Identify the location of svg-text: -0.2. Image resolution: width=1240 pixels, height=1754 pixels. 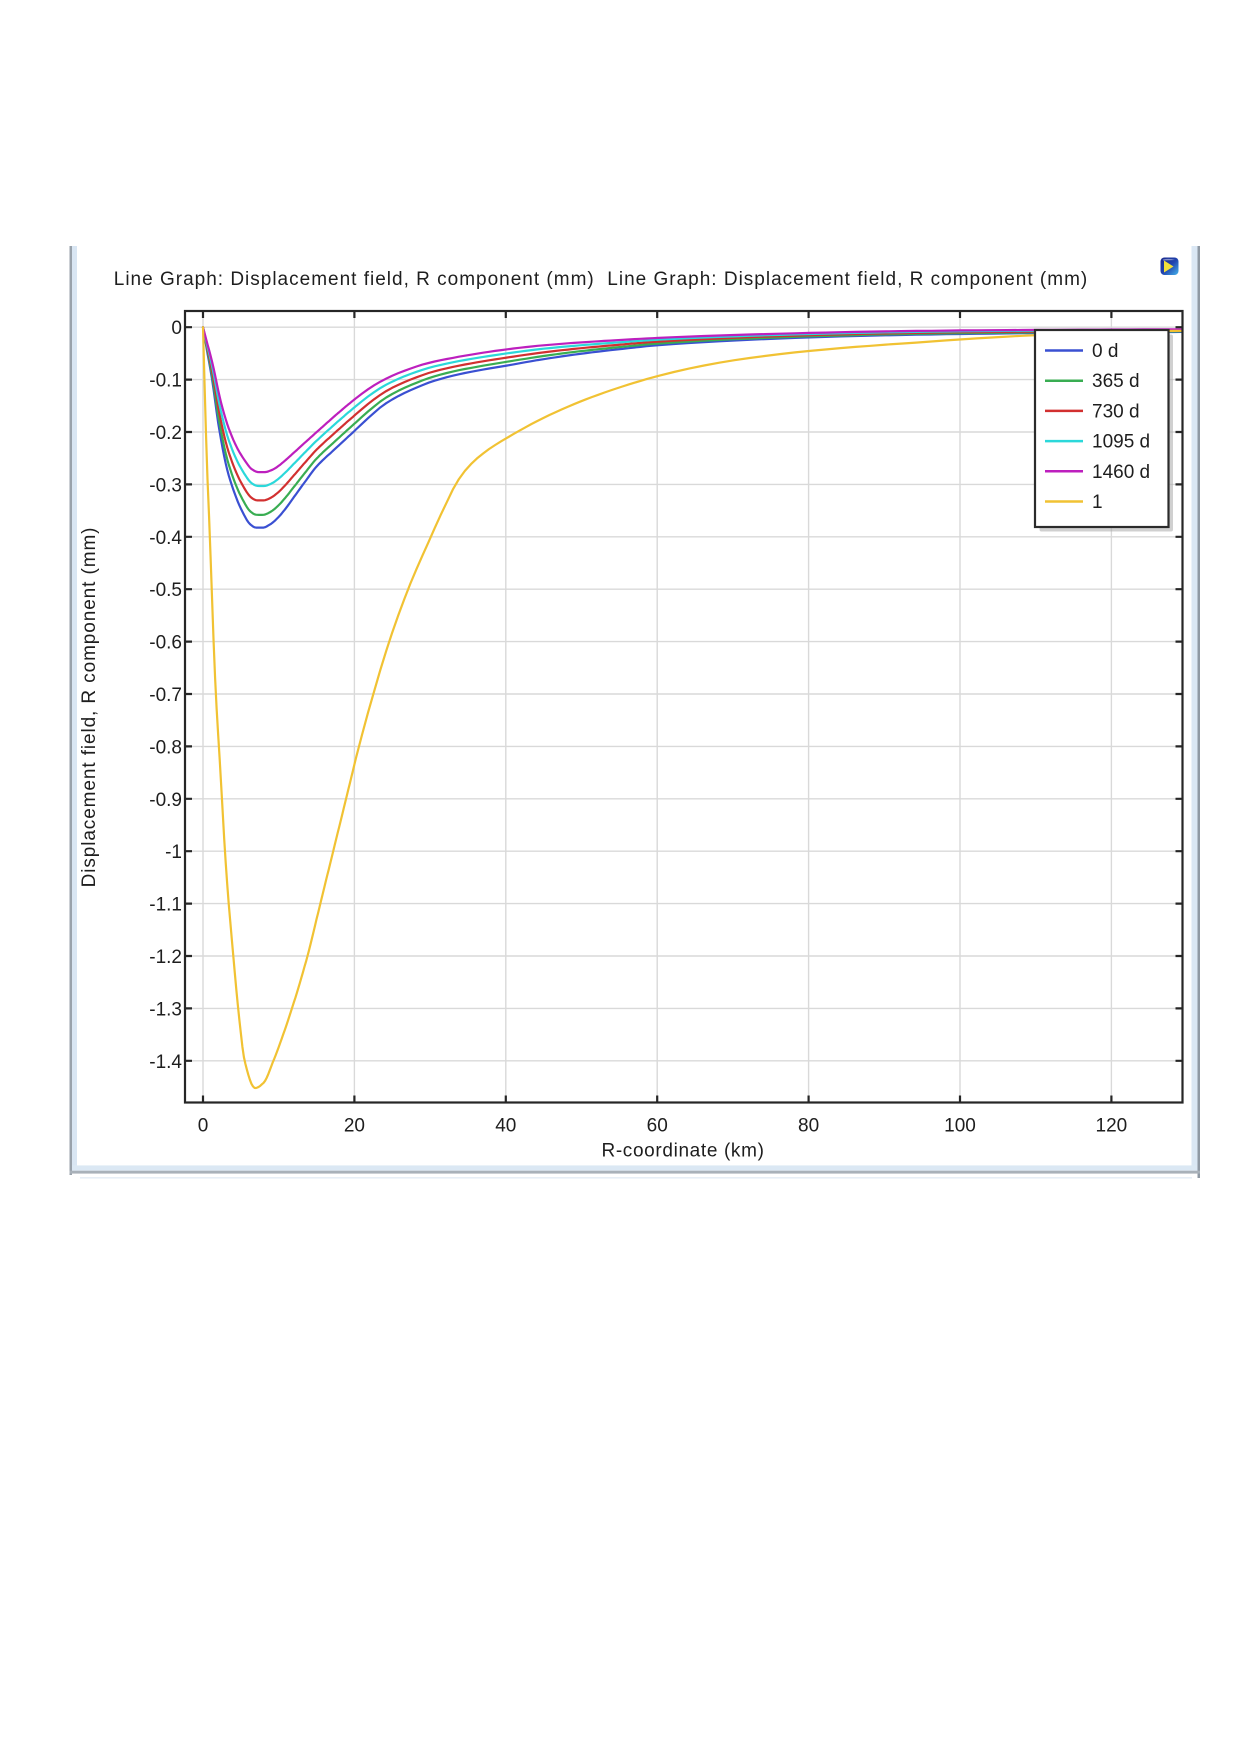
(165, 433).